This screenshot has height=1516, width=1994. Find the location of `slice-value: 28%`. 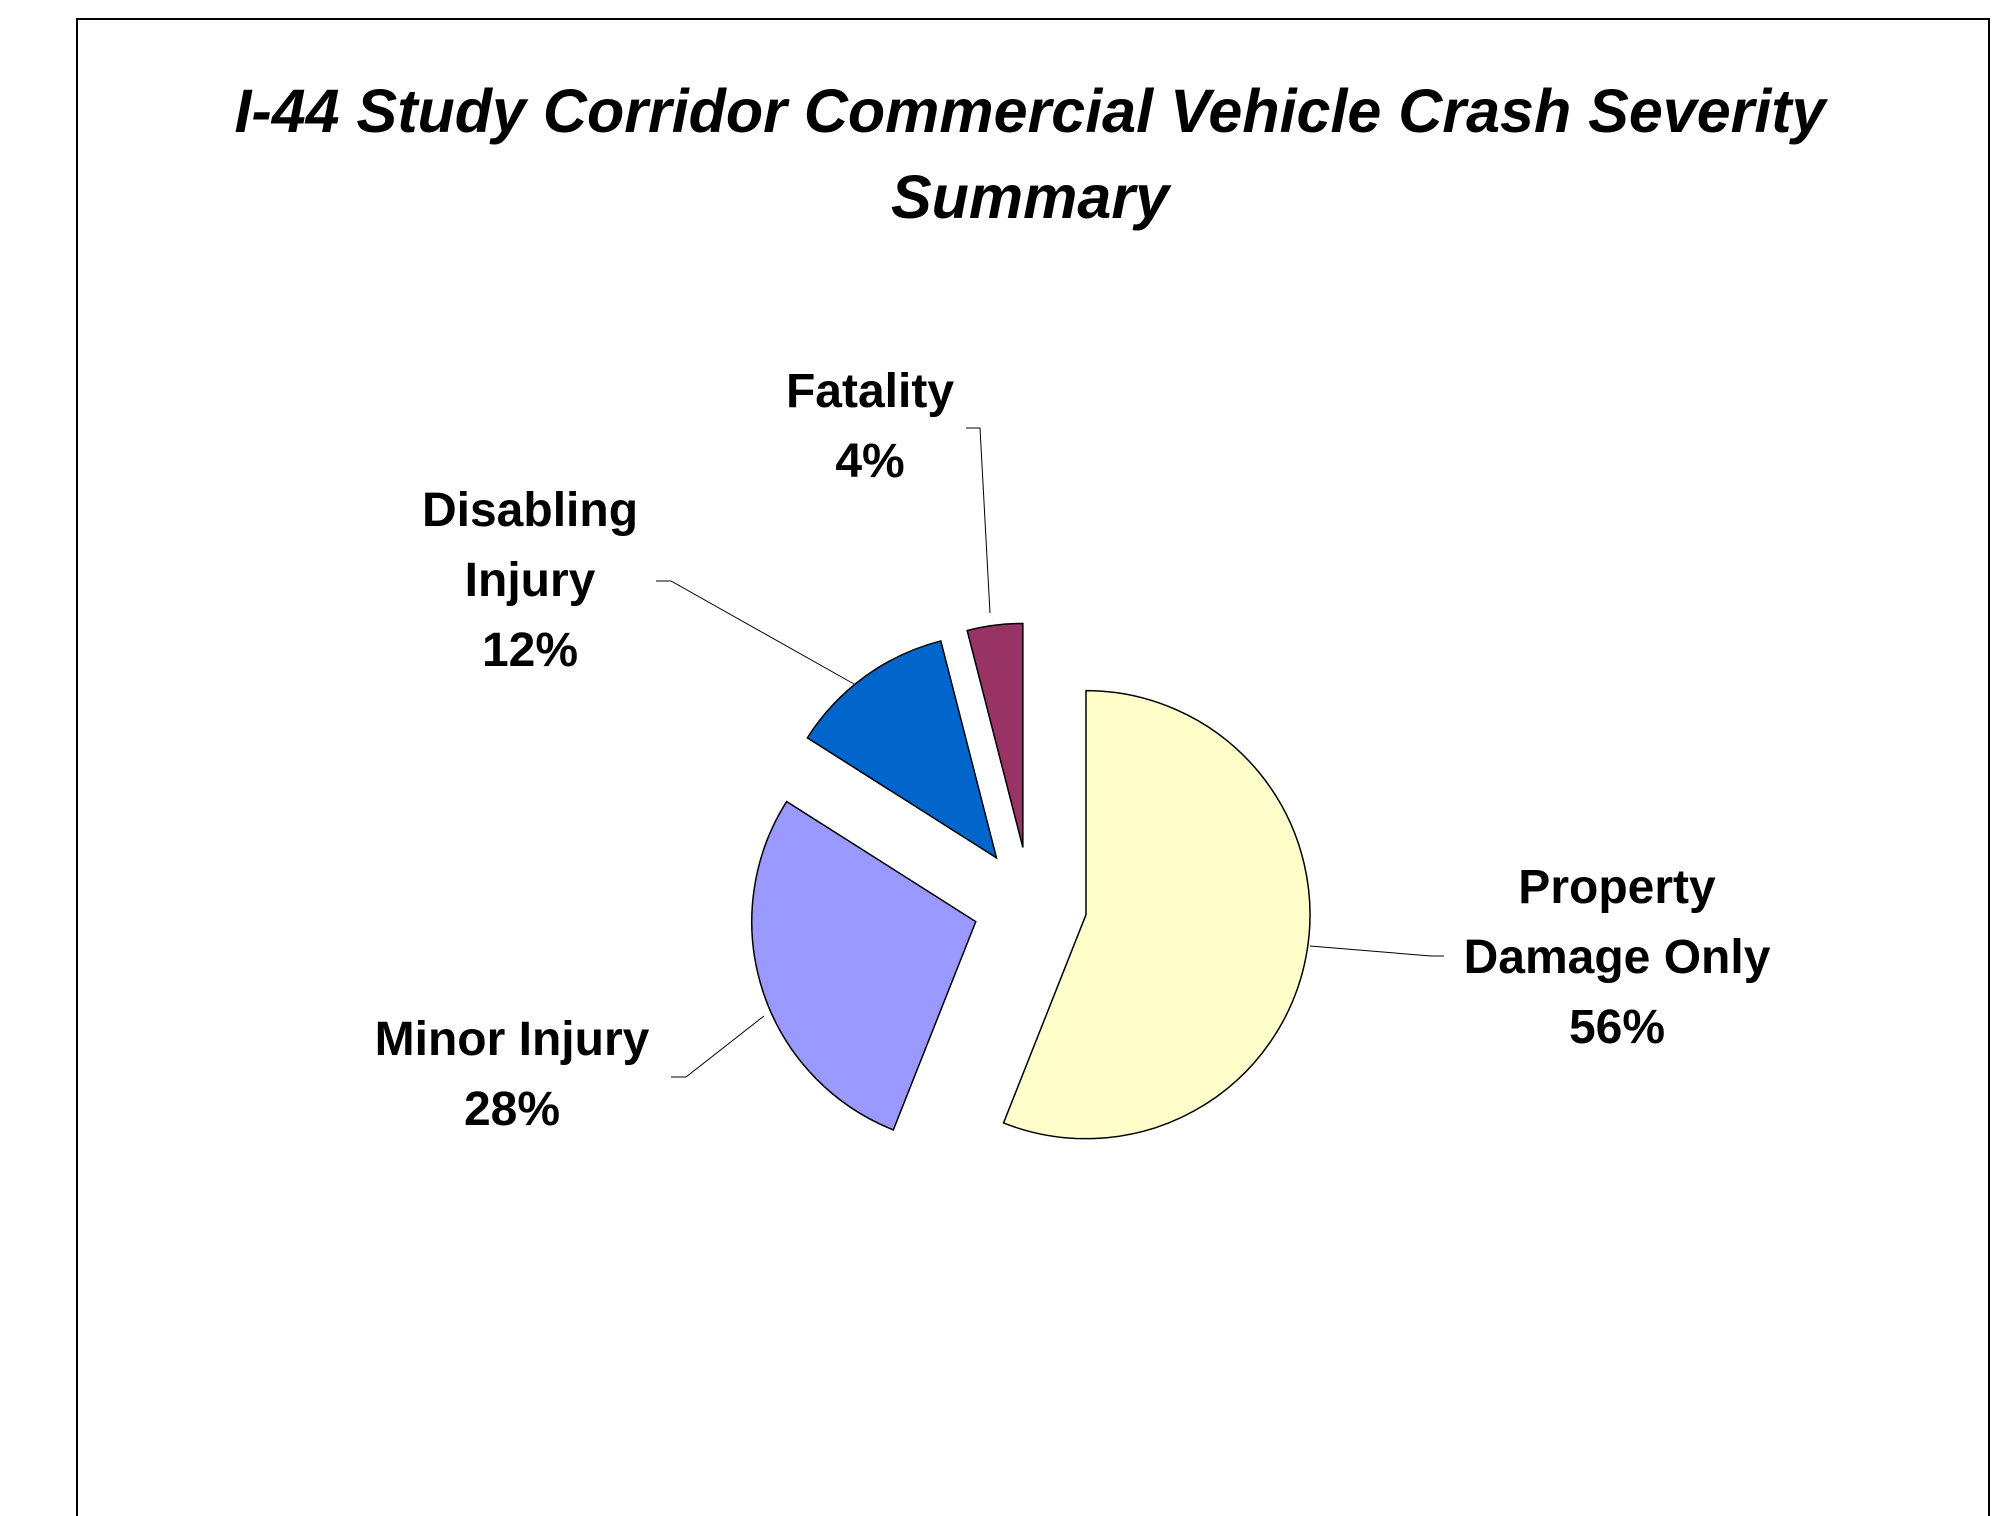

slice-value: 28% is located at coordinates (512, 1109).